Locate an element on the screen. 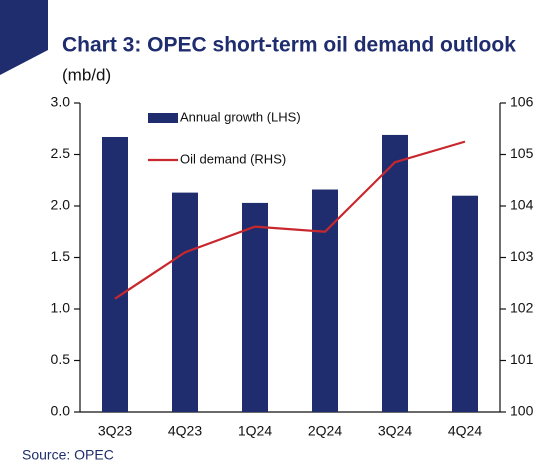  y2-tick-label: 105 is located at coordinates (522, 153).